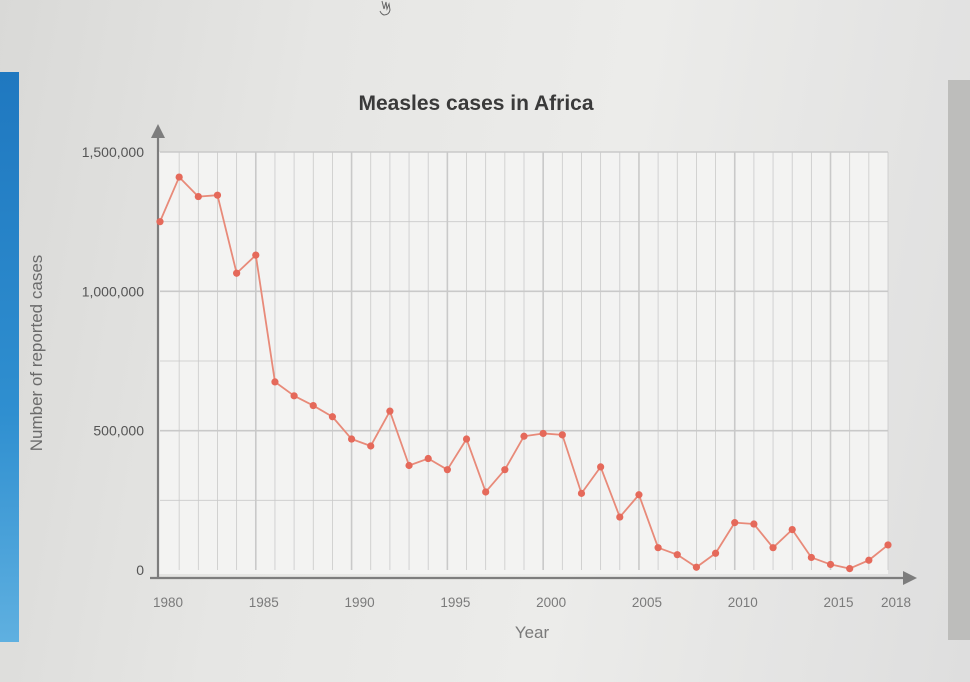 The image size is (970, 682). I want to click on x-tick-label: 2010, so click(743, 602).